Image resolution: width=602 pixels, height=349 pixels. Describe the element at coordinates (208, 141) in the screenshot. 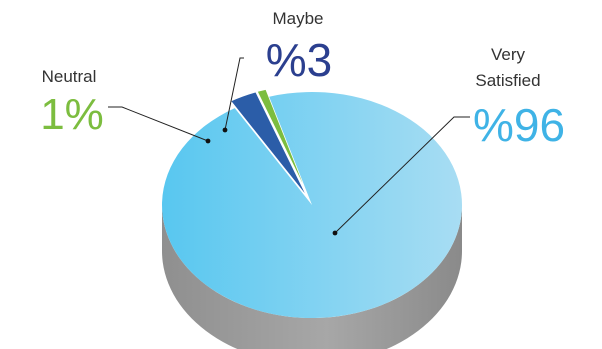

I see `leader-neutral-dot` at that location.